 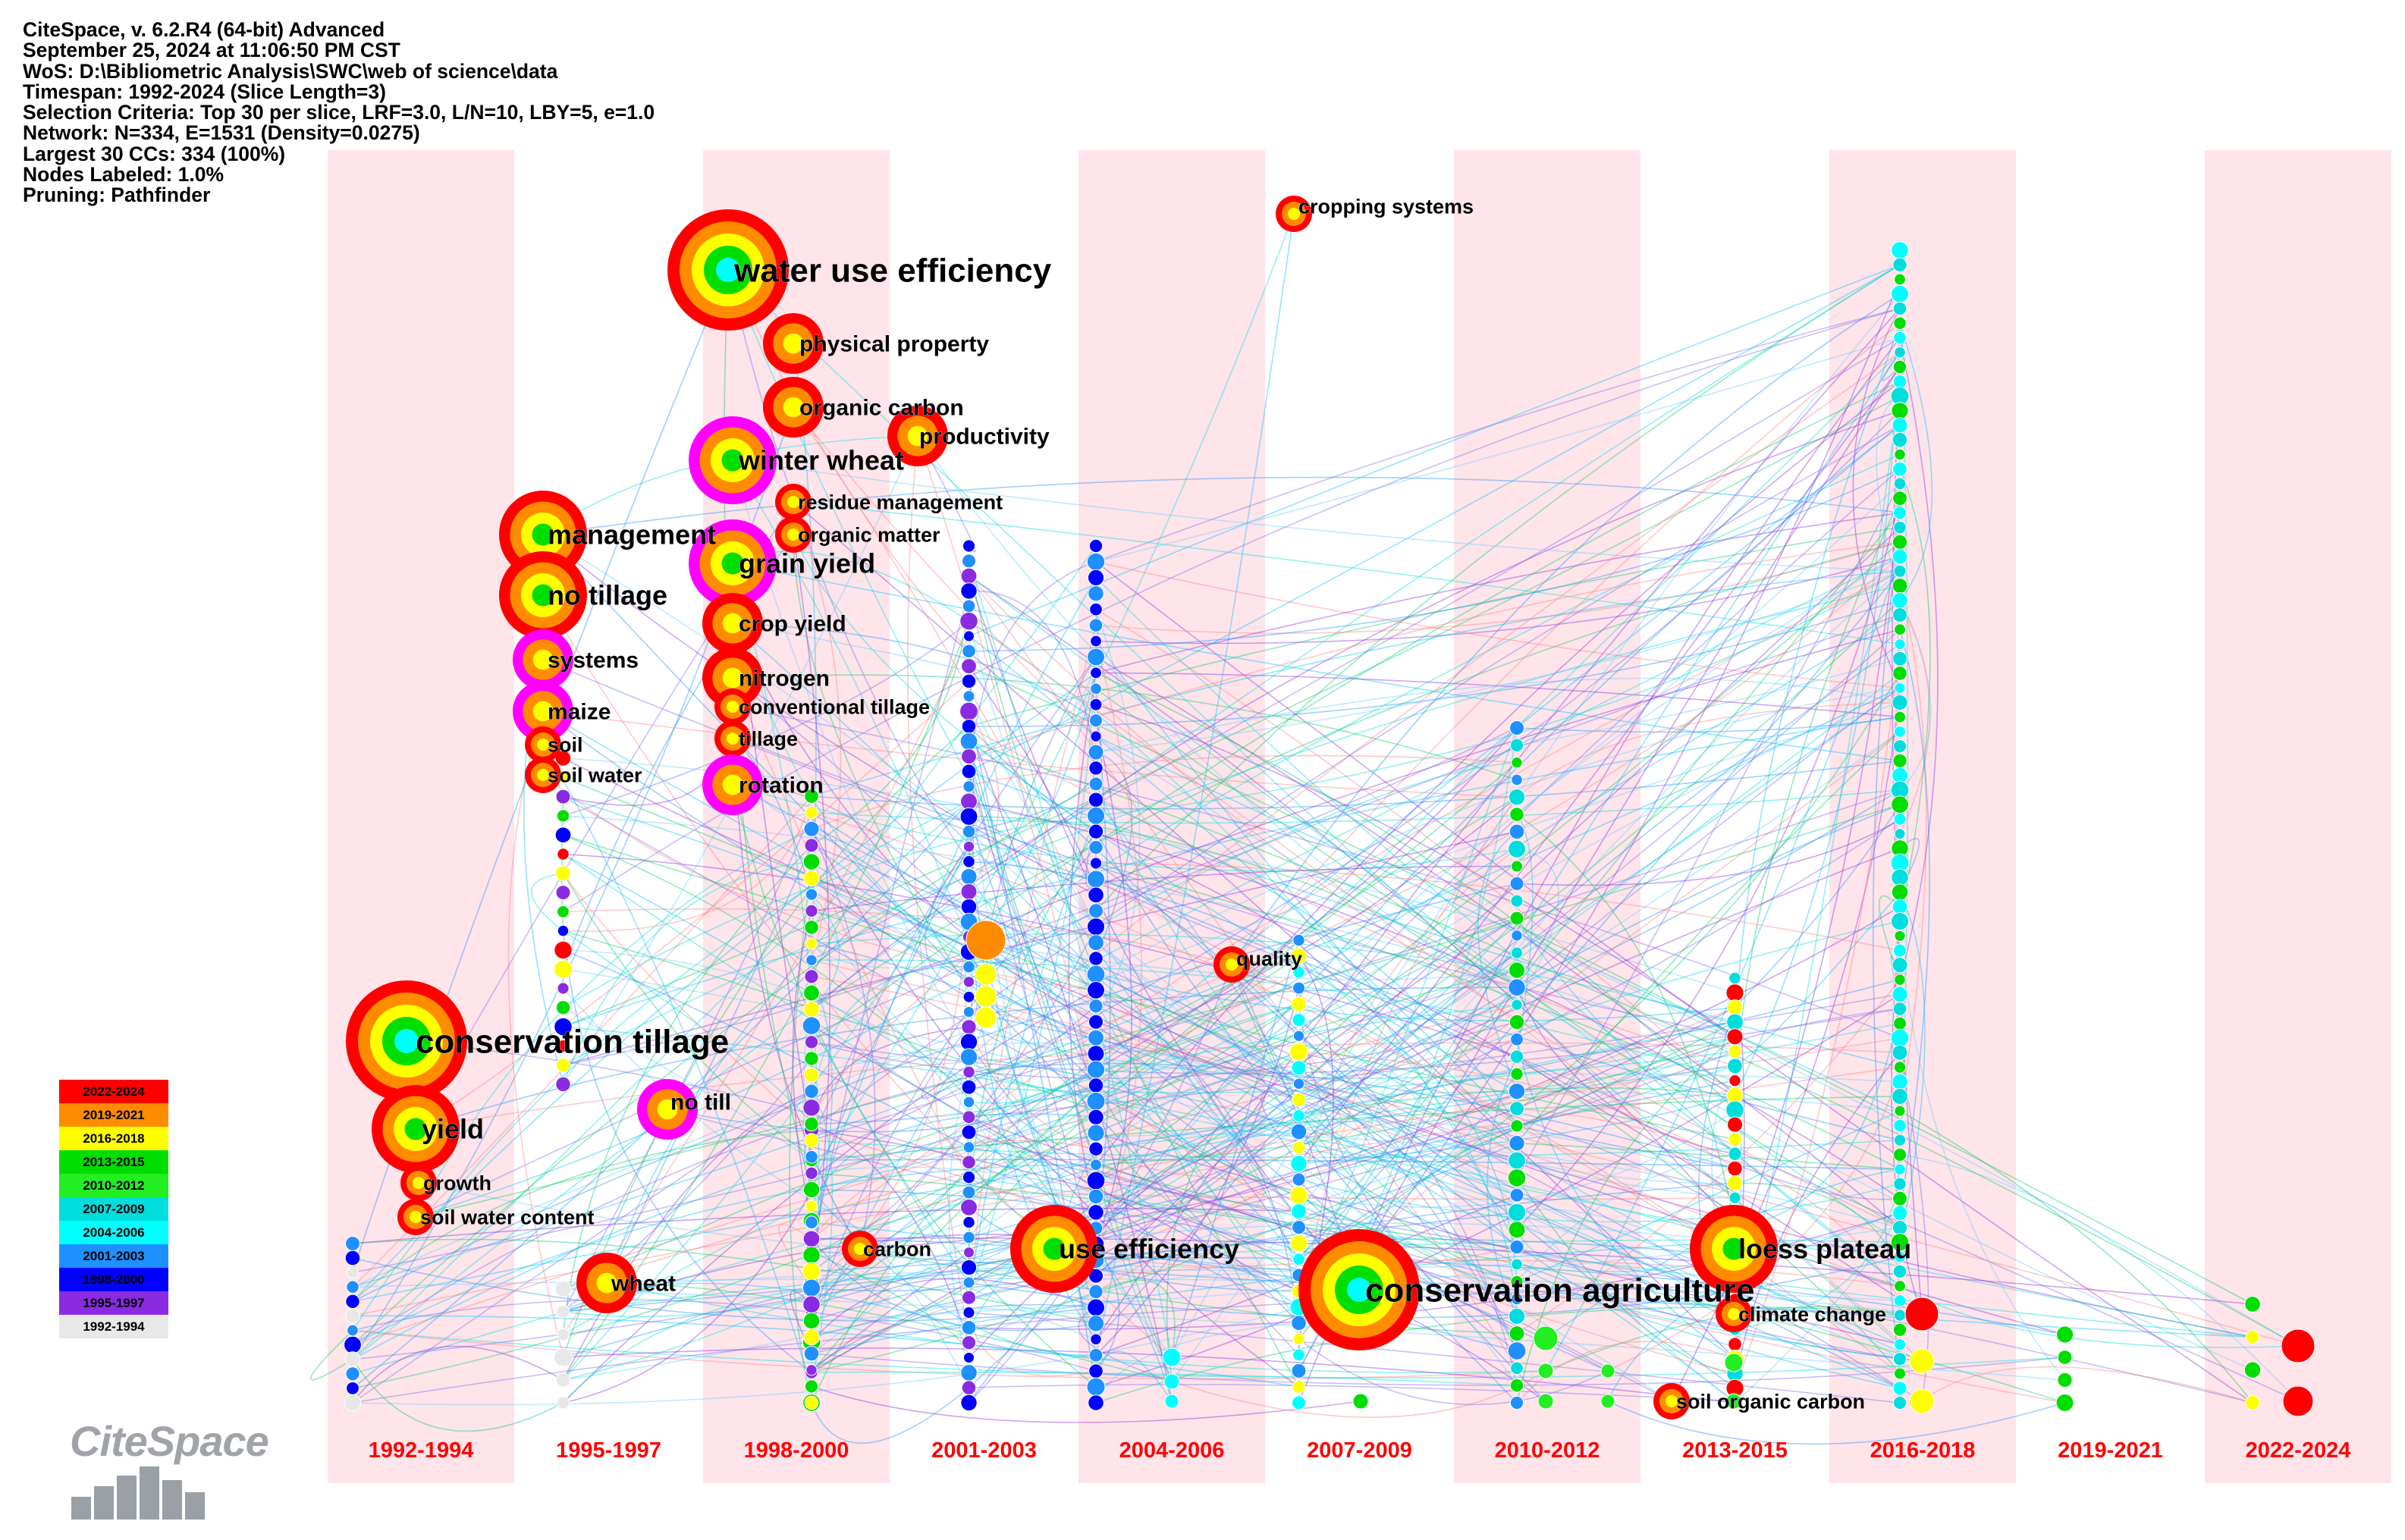 I want to click on summary-line: Network: N=334, E=1531 (Density=0.0275), so click(x=339, y=133).